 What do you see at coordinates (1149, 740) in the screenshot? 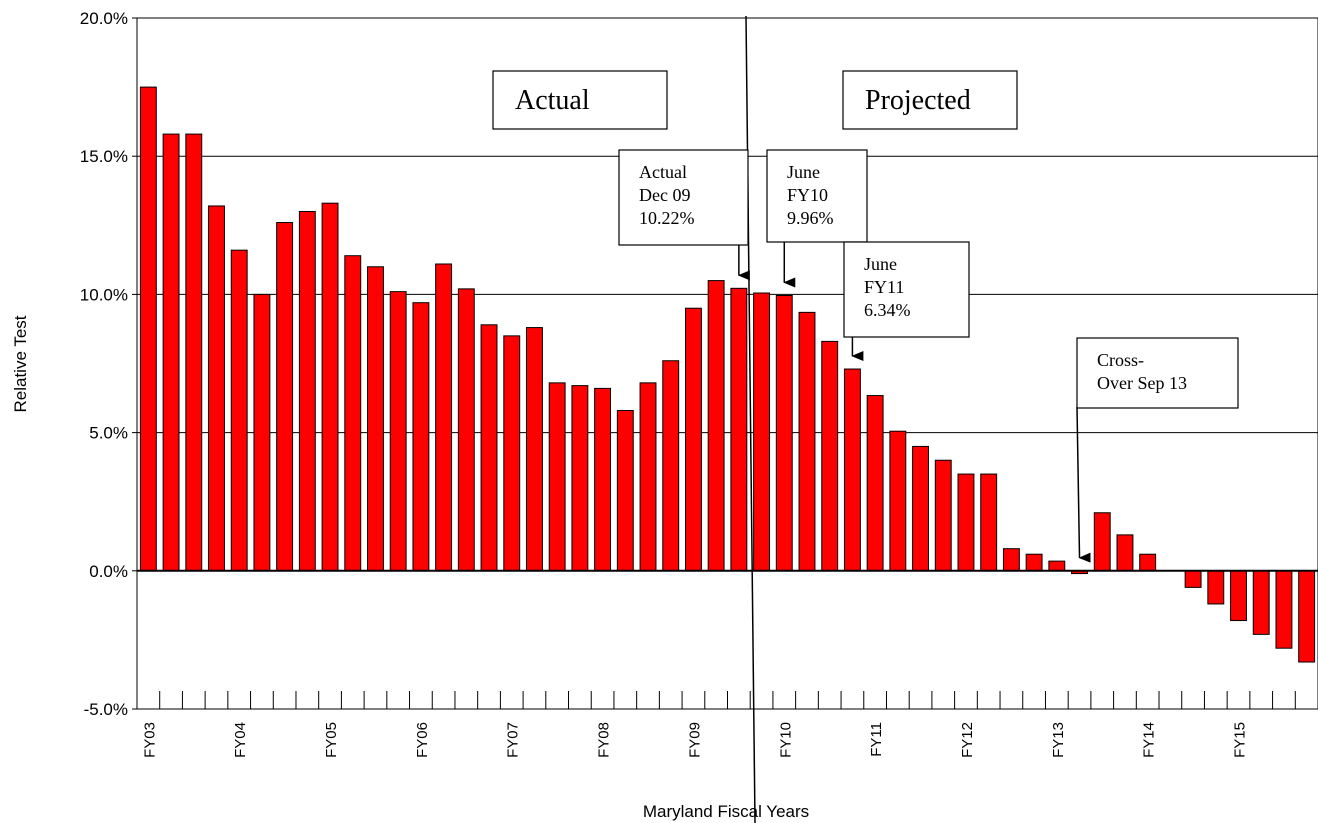
I see `x-tick-label: FY14` at bounding box center [1149, 740].